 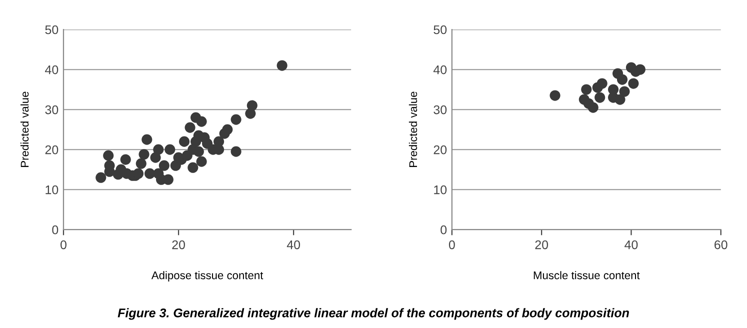 What do you see at coordinates (587, 275) in the screenshot?
I see `x-axis-title: Muscle tissue content` at bounding box center [587, 275].